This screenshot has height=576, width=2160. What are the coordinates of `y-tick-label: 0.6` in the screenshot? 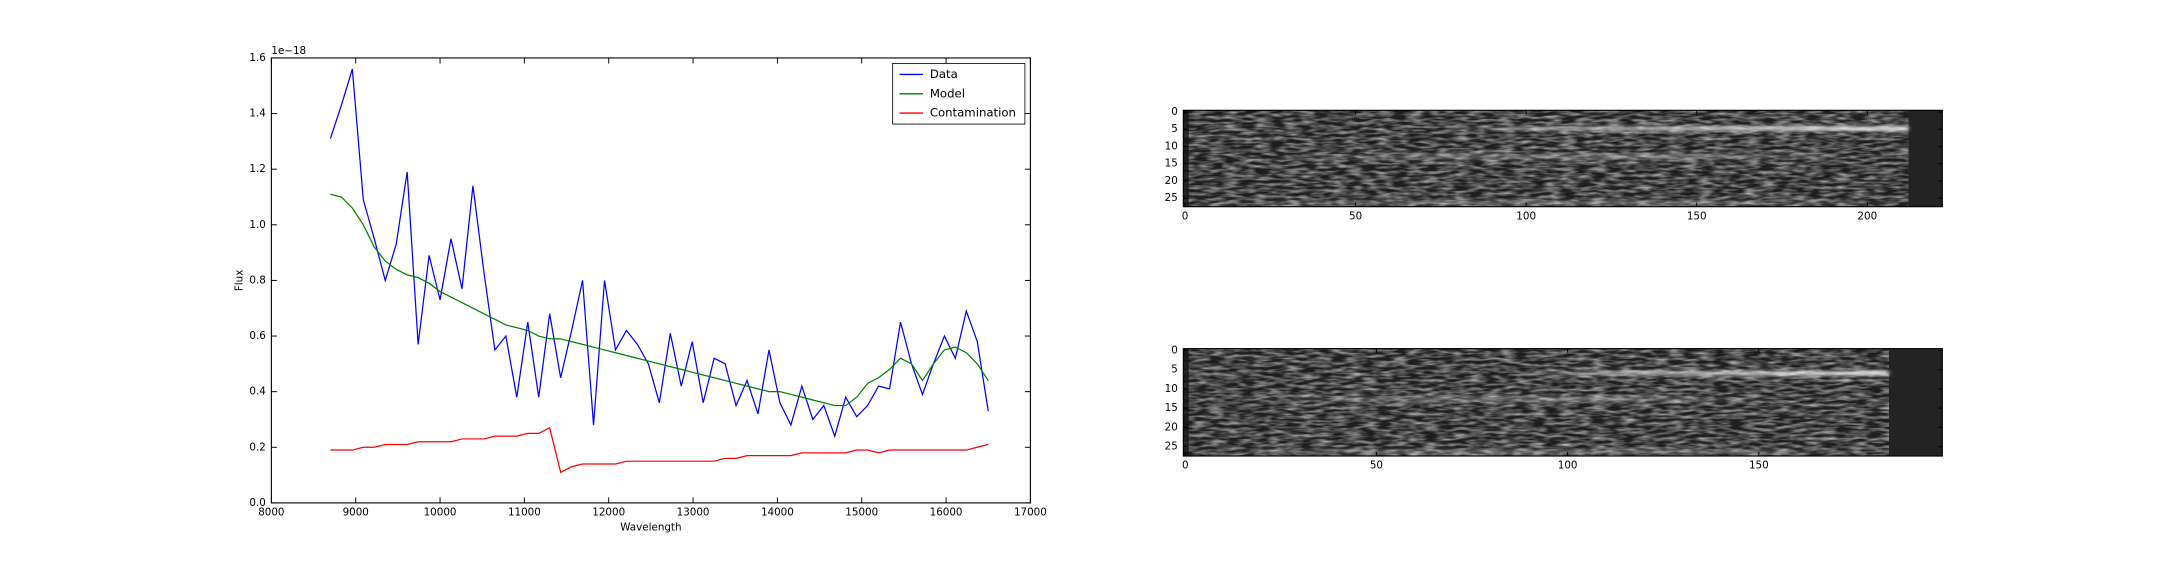 It's located at (257, 336).